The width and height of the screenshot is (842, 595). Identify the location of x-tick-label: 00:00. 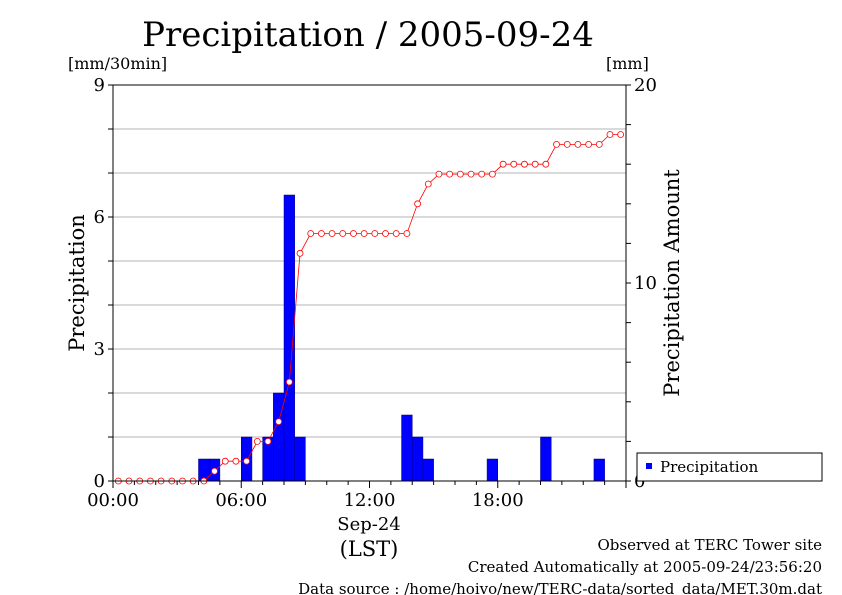
(113, 500).